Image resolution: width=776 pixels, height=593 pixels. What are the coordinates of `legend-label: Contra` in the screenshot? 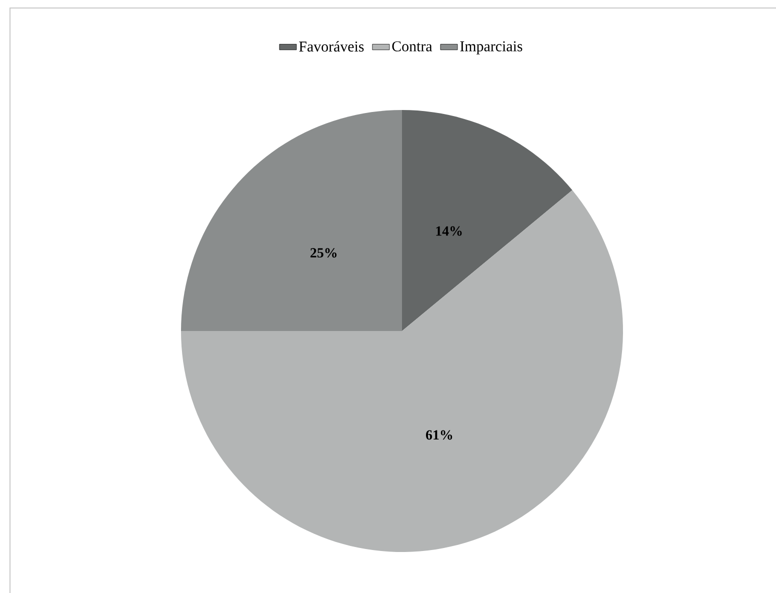 It's located at (412, 46).